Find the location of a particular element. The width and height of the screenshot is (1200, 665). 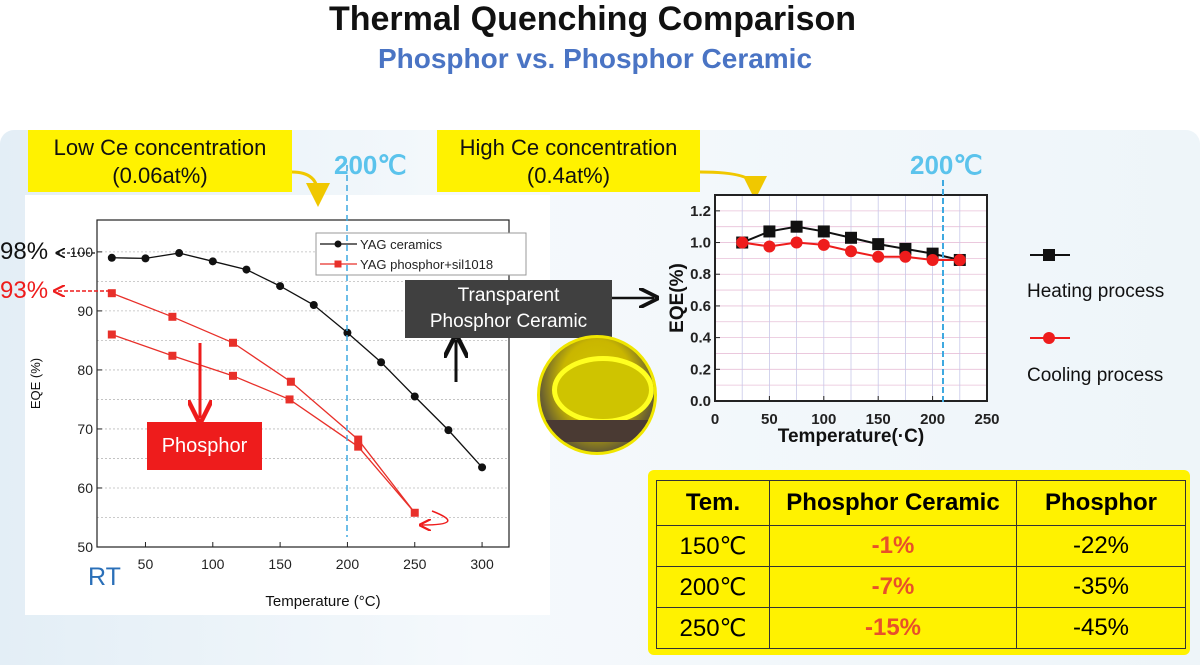

marker-200c-right: 200℃ is located at coordinates (946, 165).